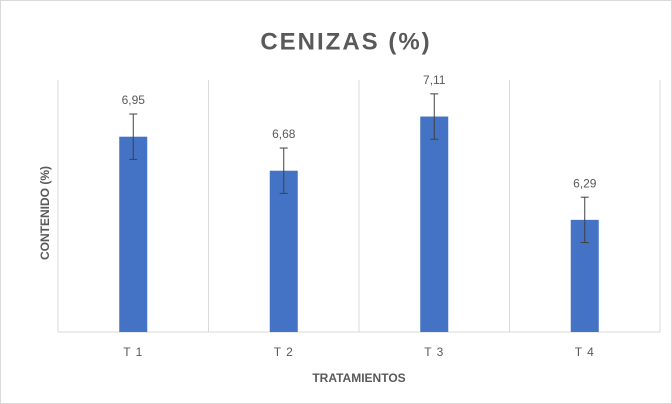  I want to click on data-label: 6,29, so click(585, 183).